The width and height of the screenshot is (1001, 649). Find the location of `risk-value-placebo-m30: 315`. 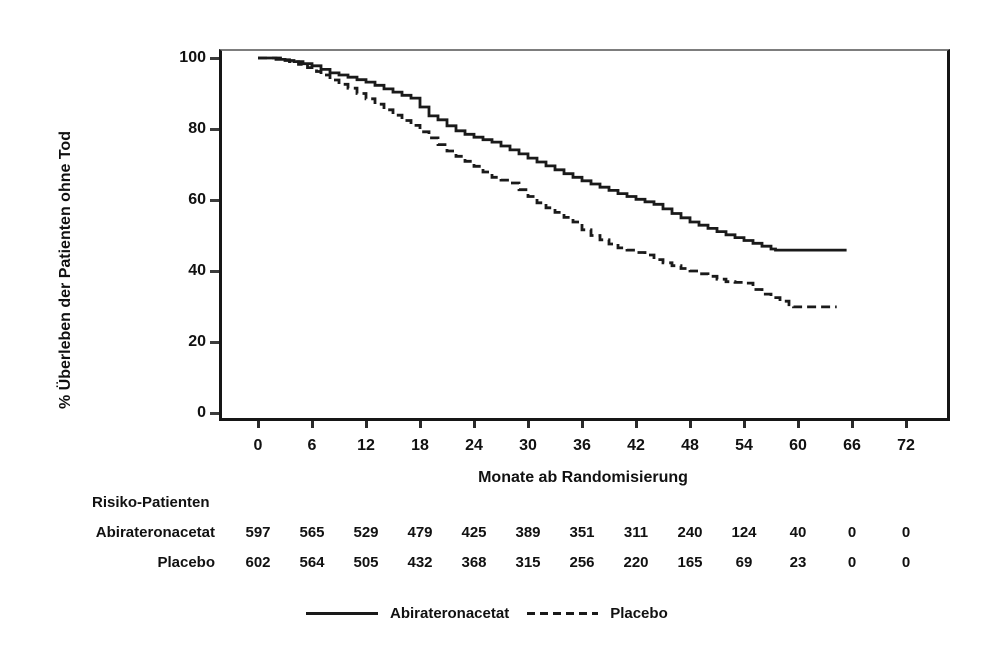

risk-value-placebo-m30: 315 is located at coordinates (528, 562).